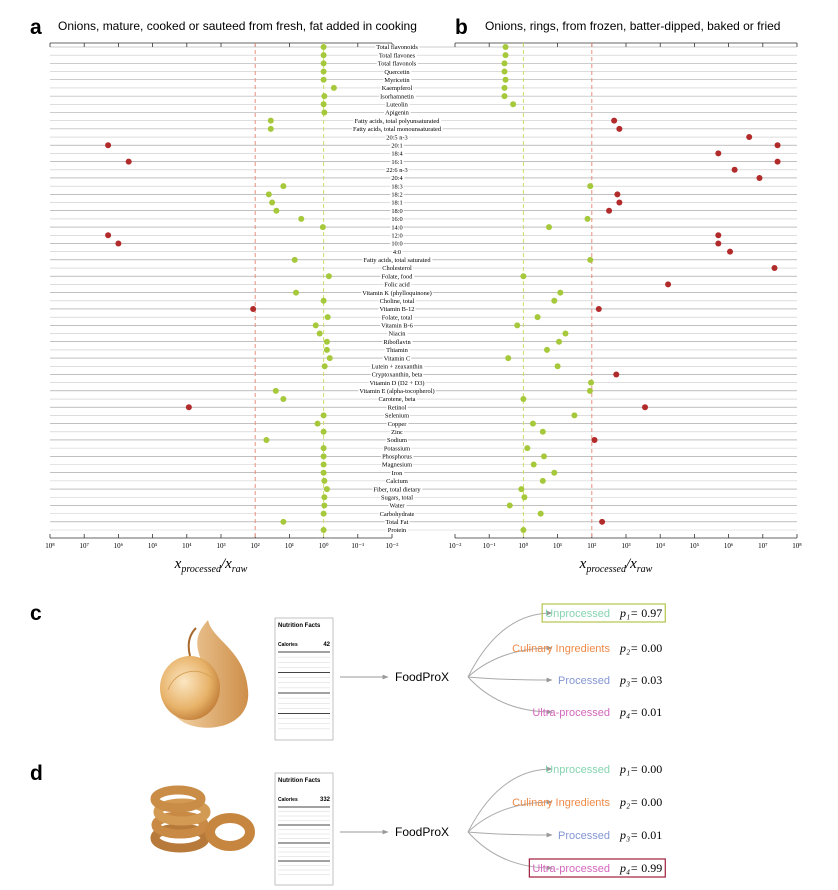 The image size is (838, 890). I want to click on highlight-box, so click(603, 613).